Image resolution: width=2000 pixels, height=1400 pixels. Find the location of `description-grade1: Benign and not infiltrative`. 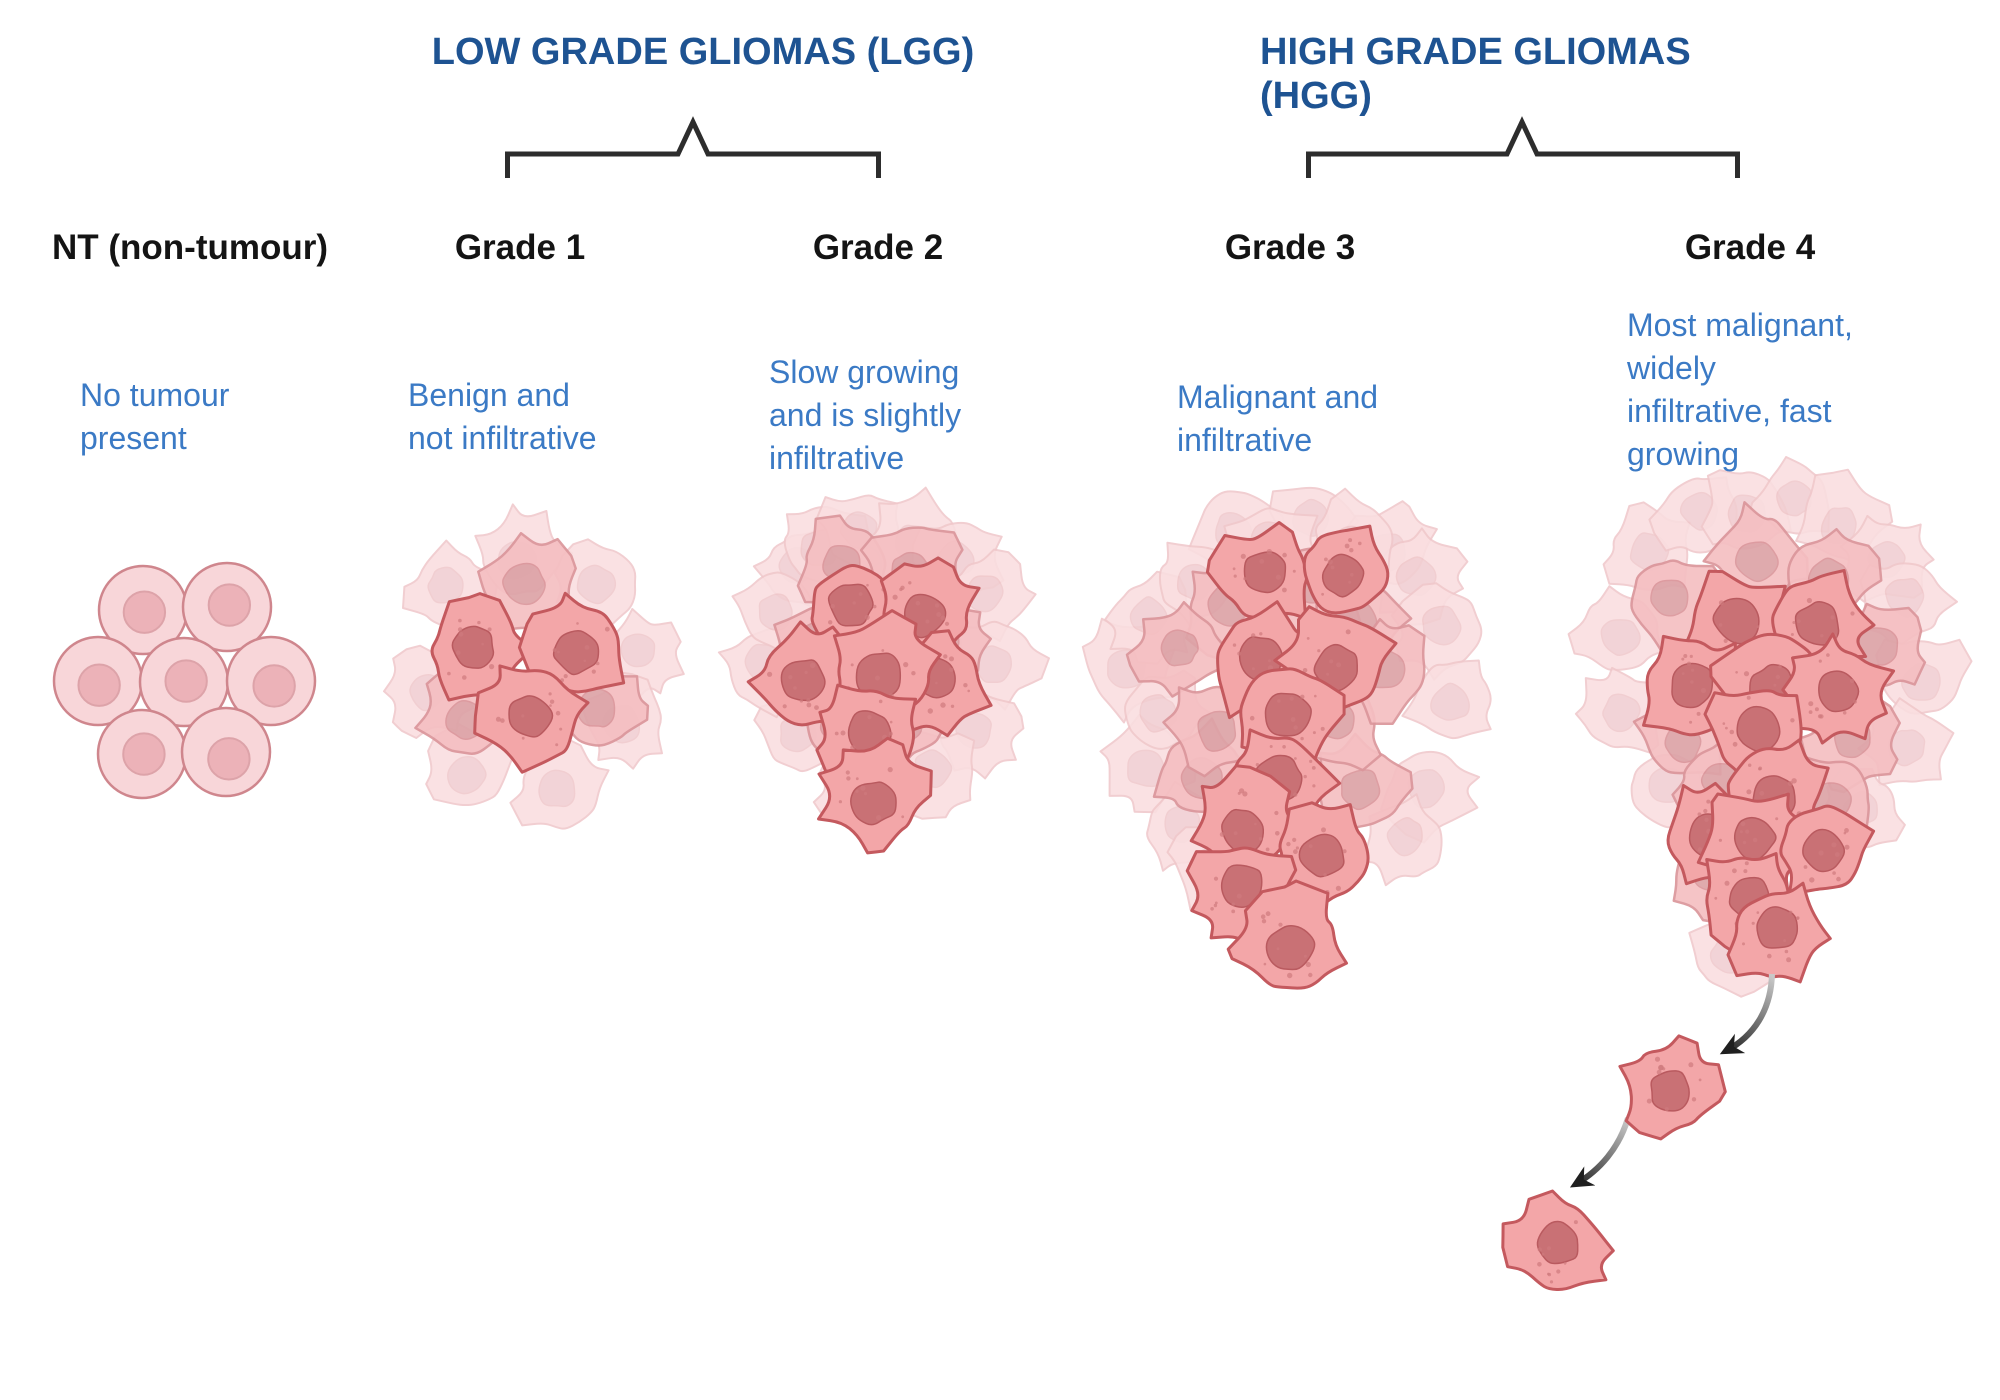

description-grade1: Benign and not infiltrative is located at coordinates (502, 416).